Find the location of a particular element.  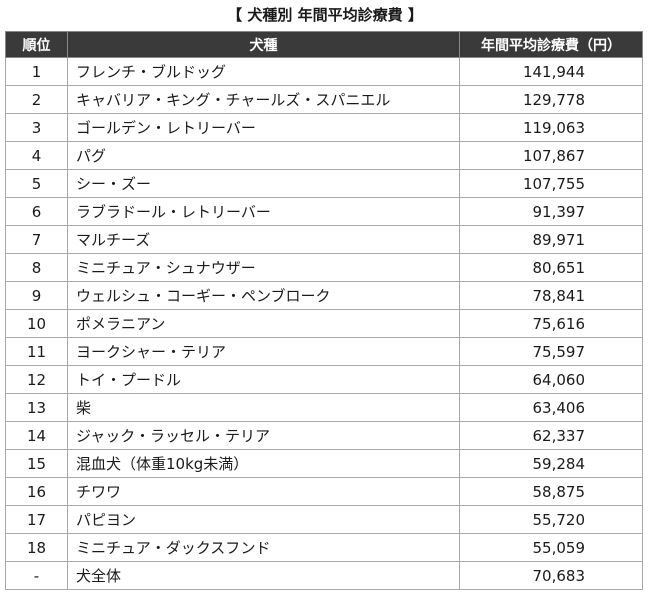

table-row: 14 ジャック・ラッセル・テリア 62,337 is located at coordinates (324, 435).